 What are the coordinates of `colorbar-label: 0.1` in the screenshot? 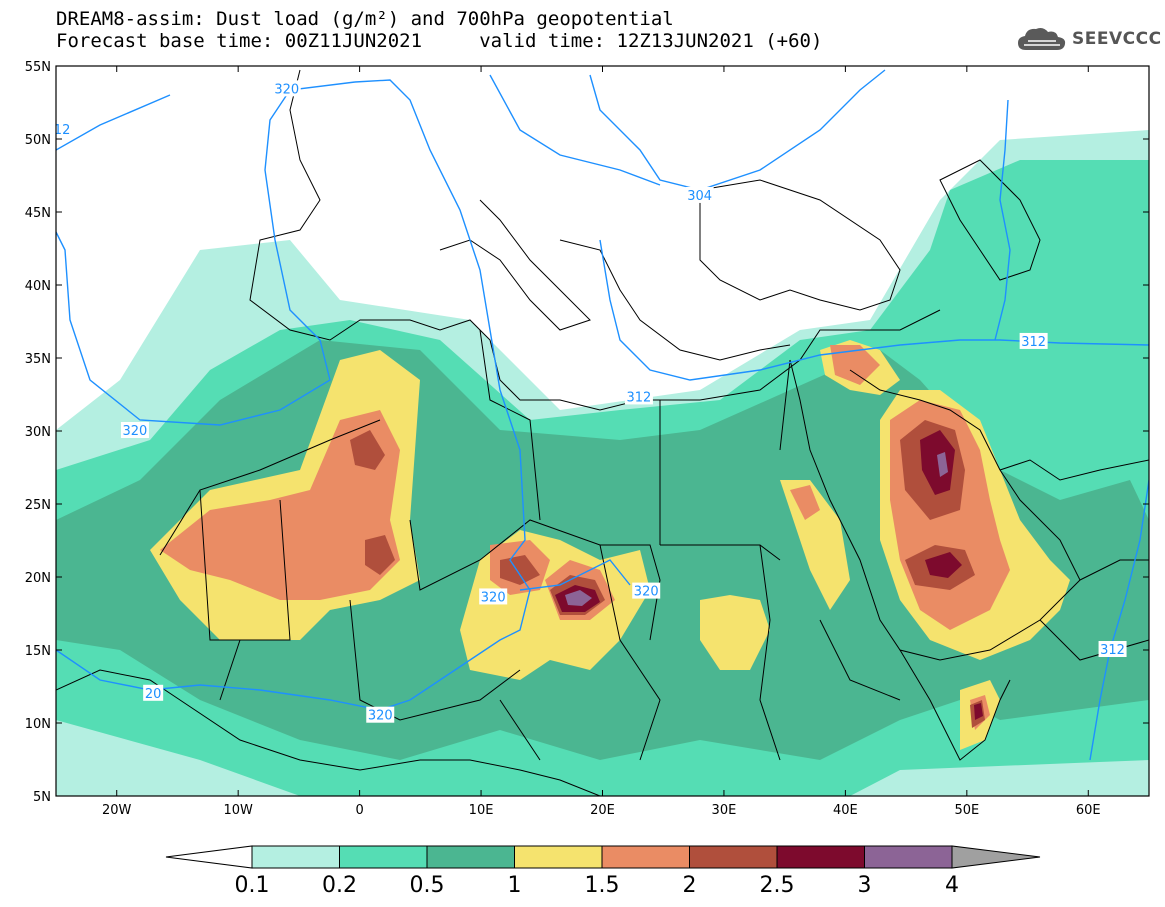 It's located at (252, 885).